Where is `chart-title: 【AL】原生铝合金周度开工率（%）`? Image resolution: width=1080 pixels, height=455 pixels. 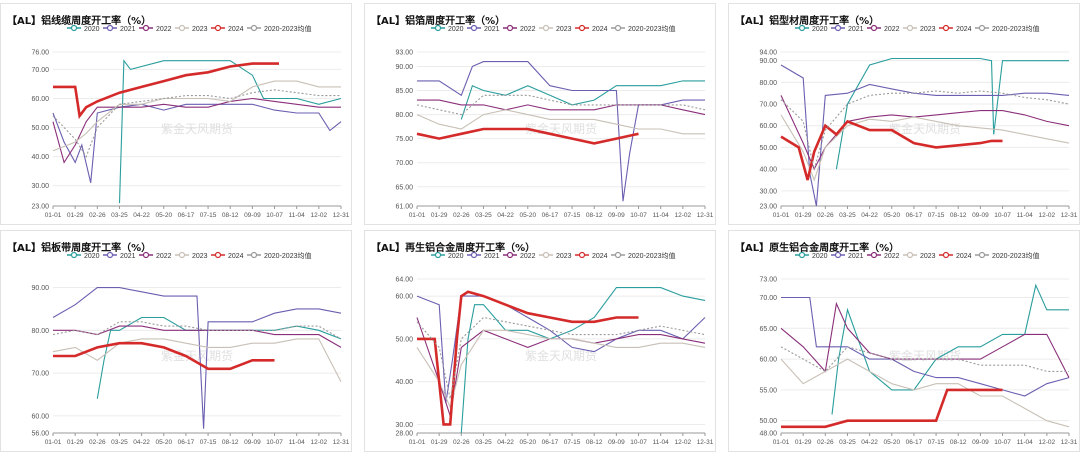 chart-title: 【AL】原生铝合金周度开工率（%） is located at coordinates (817, 248).